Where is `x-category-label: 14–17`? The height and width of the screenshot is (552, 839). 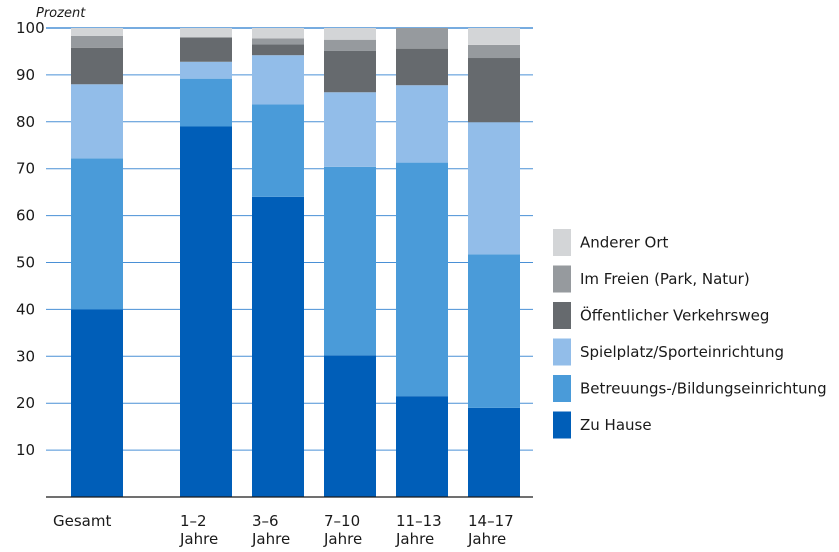
x-category-label: 14–17 is located at coordinates (491, 521).